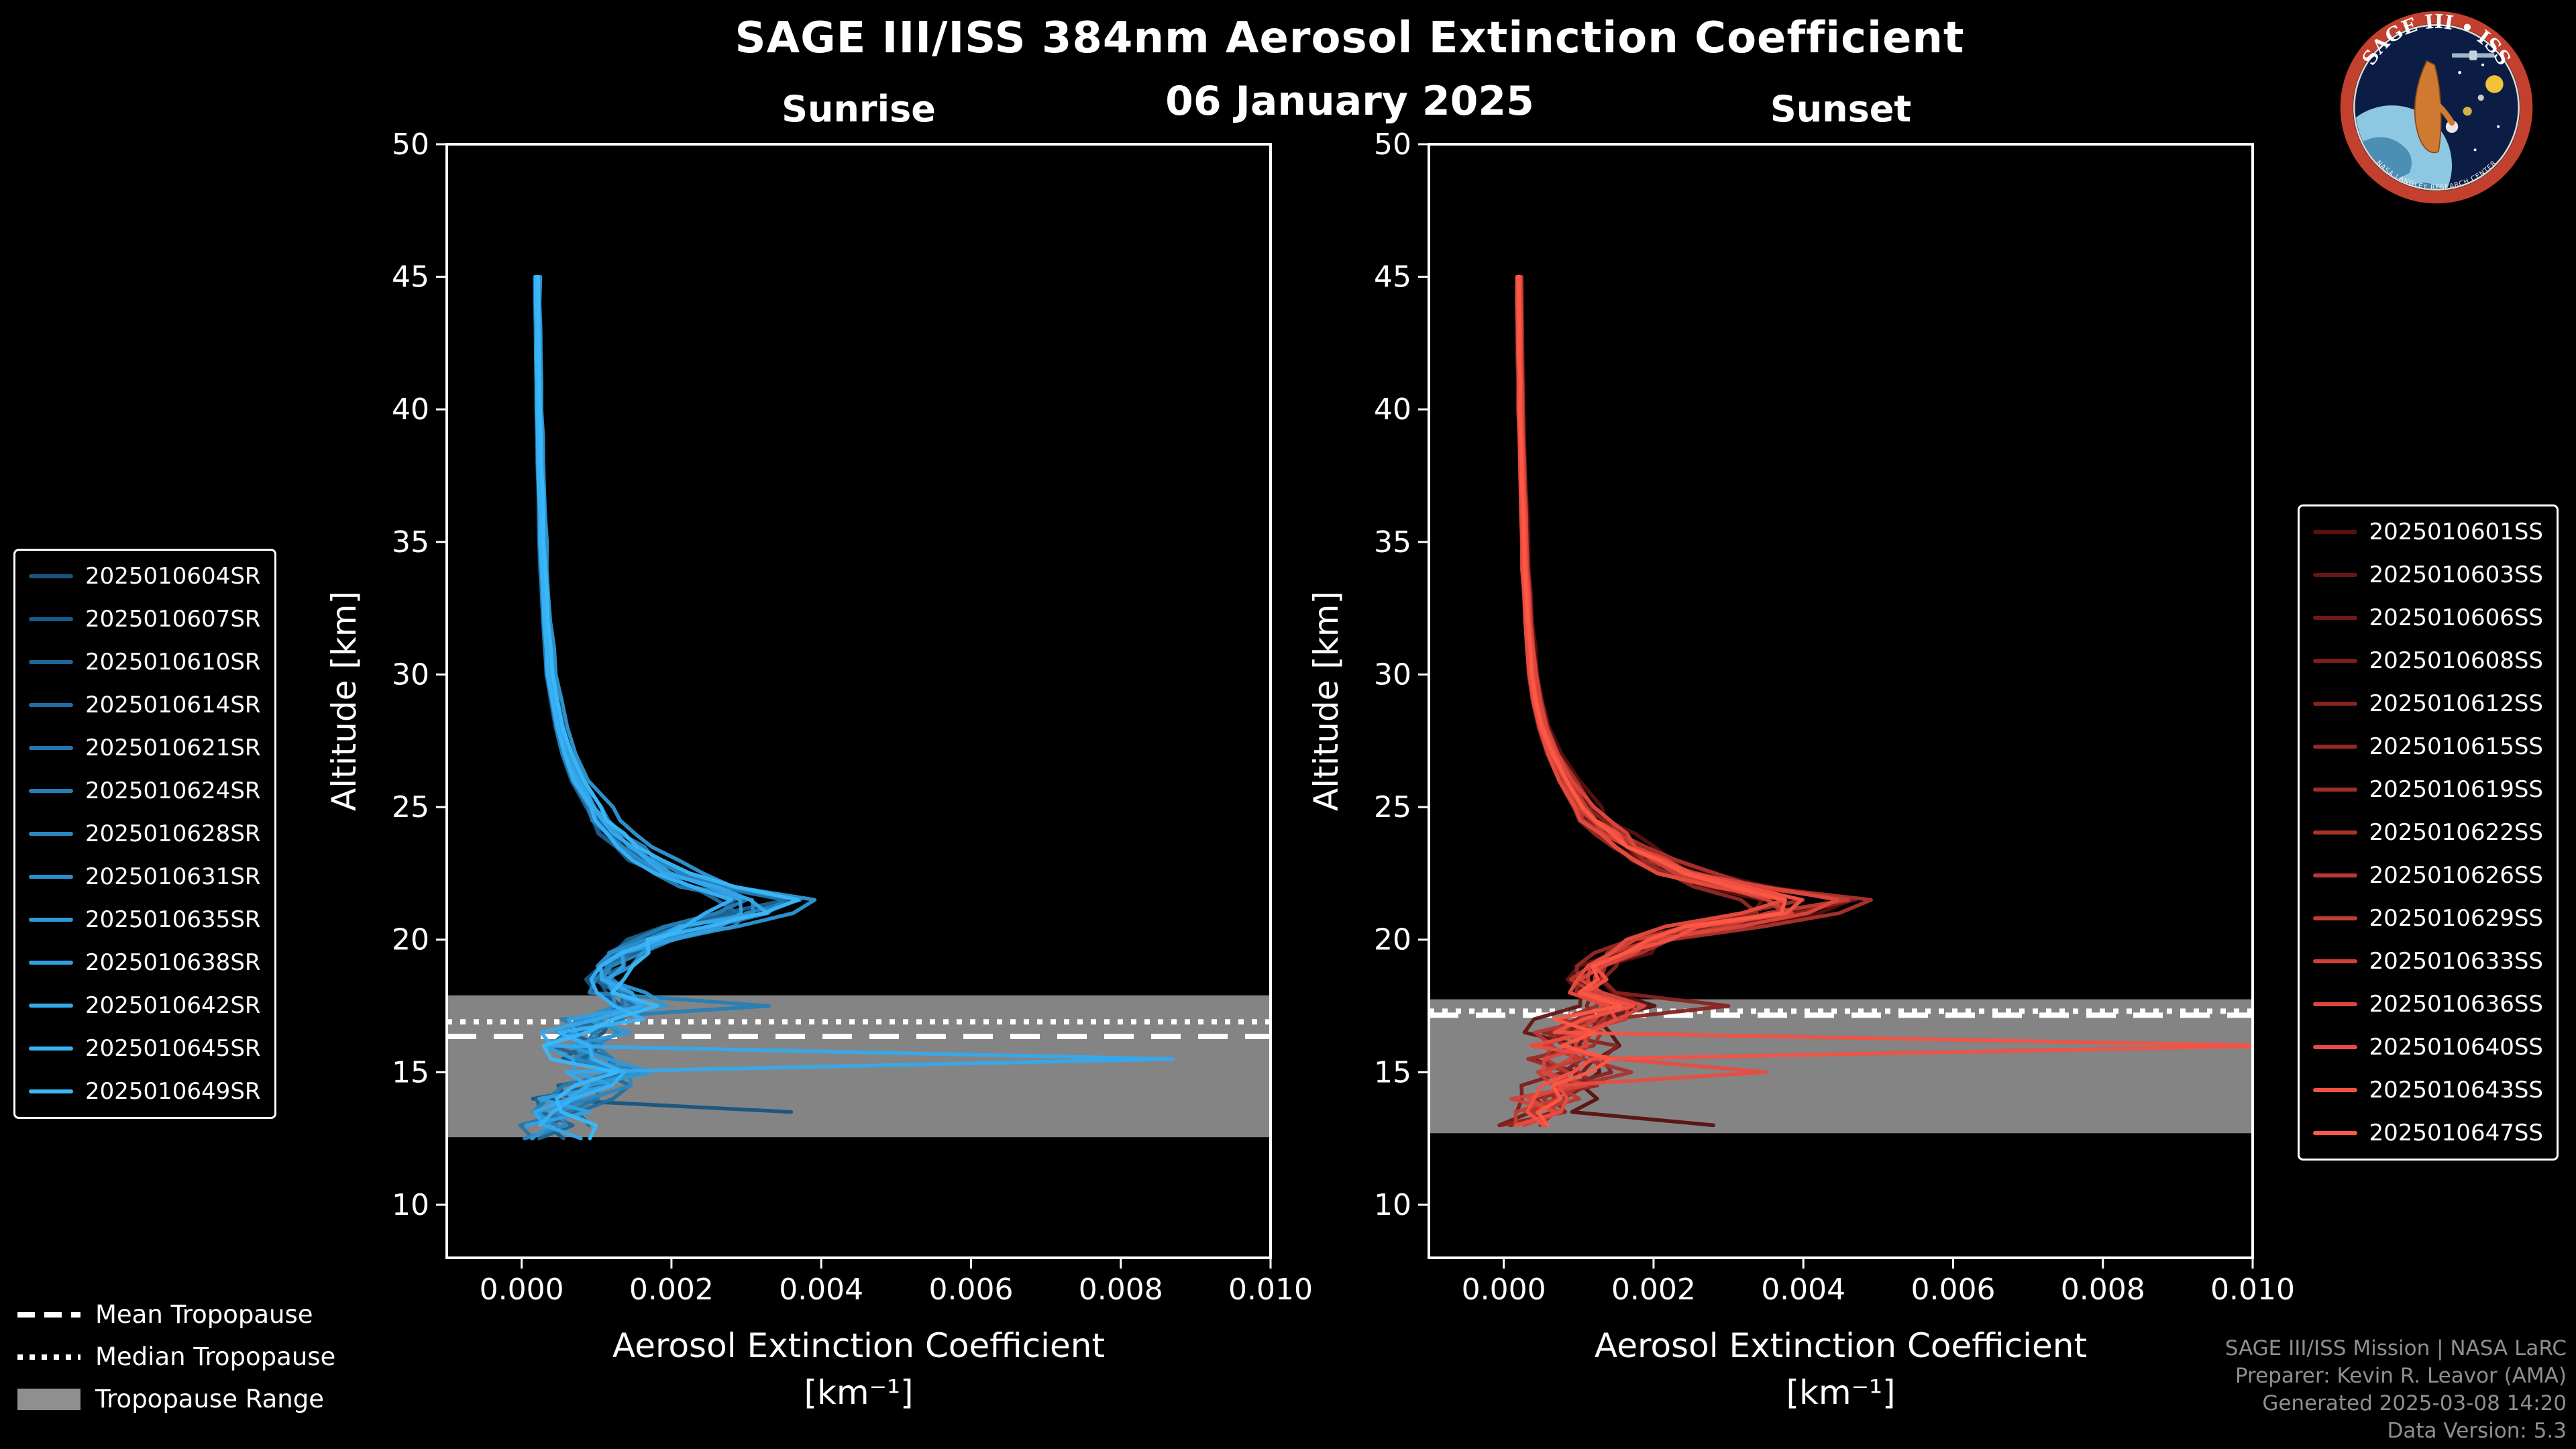 This screenshot has height=1449, width=2576. Describe the element at coordinates (145, 833) in the screenshot. I see `legend-item: 2025010628SR` at that location.